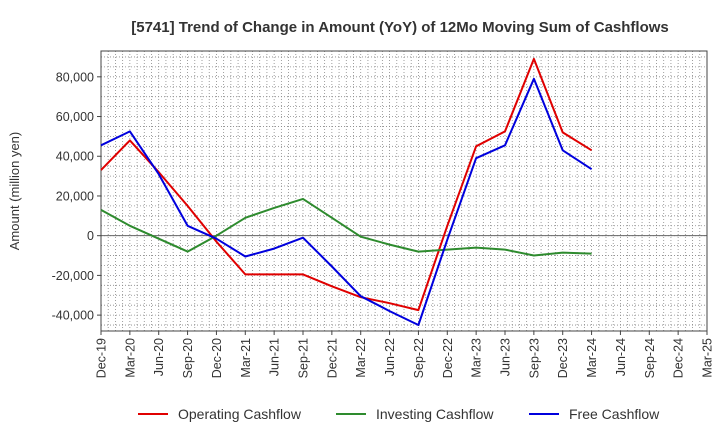  Describe the element at coordinates (679, 358) in the screenshot. I see `x-tick-label: Dec-24` at that location.